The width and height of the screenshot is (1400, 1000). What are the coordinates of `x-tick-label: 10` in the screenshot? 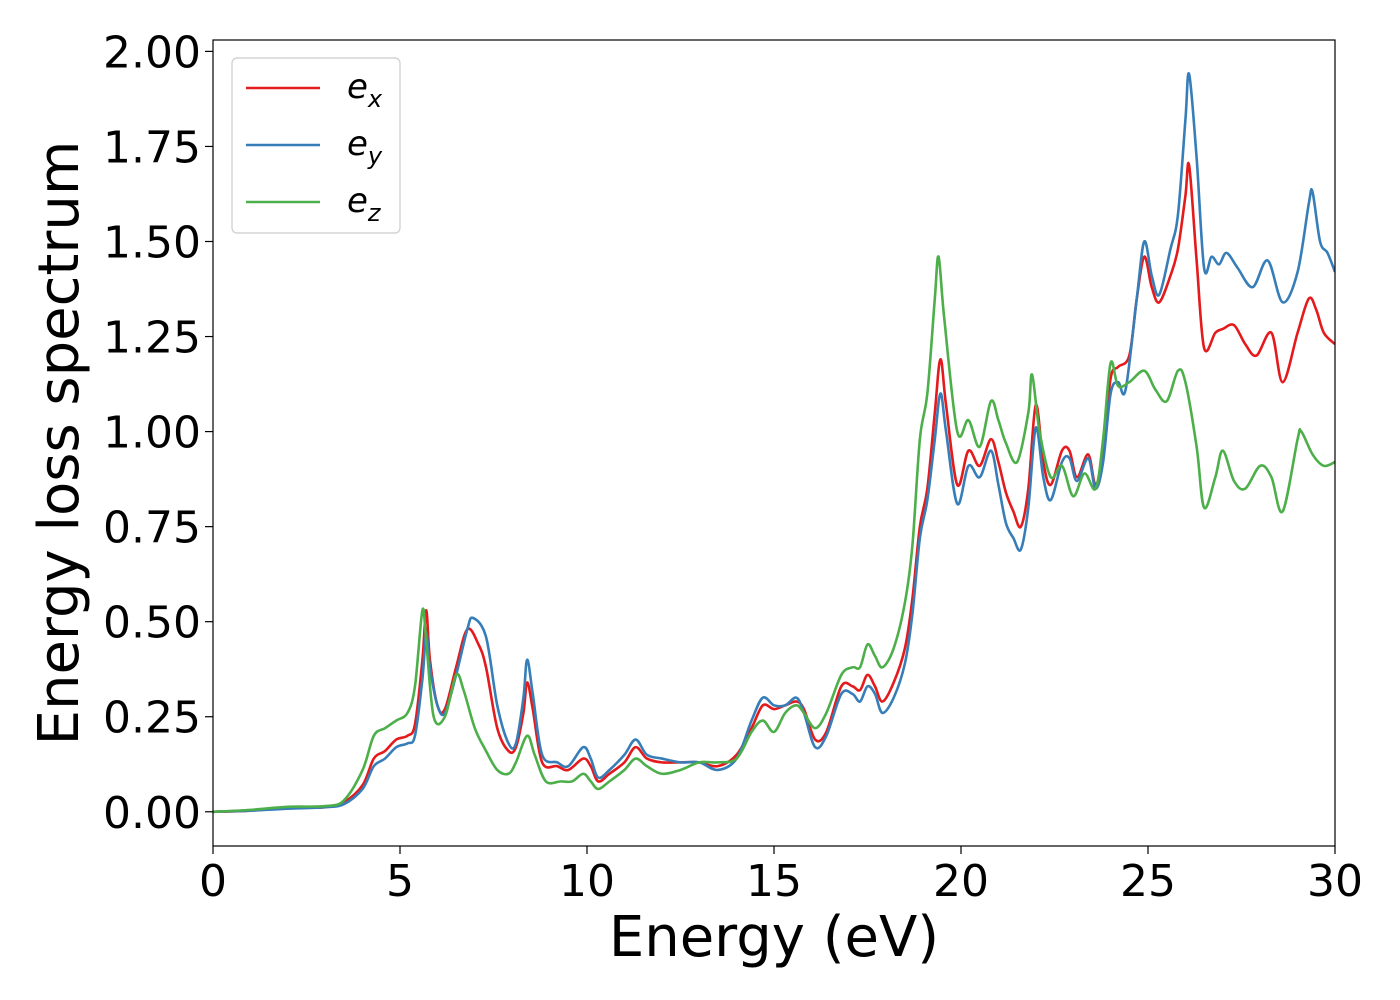 It's located at (587, 881).